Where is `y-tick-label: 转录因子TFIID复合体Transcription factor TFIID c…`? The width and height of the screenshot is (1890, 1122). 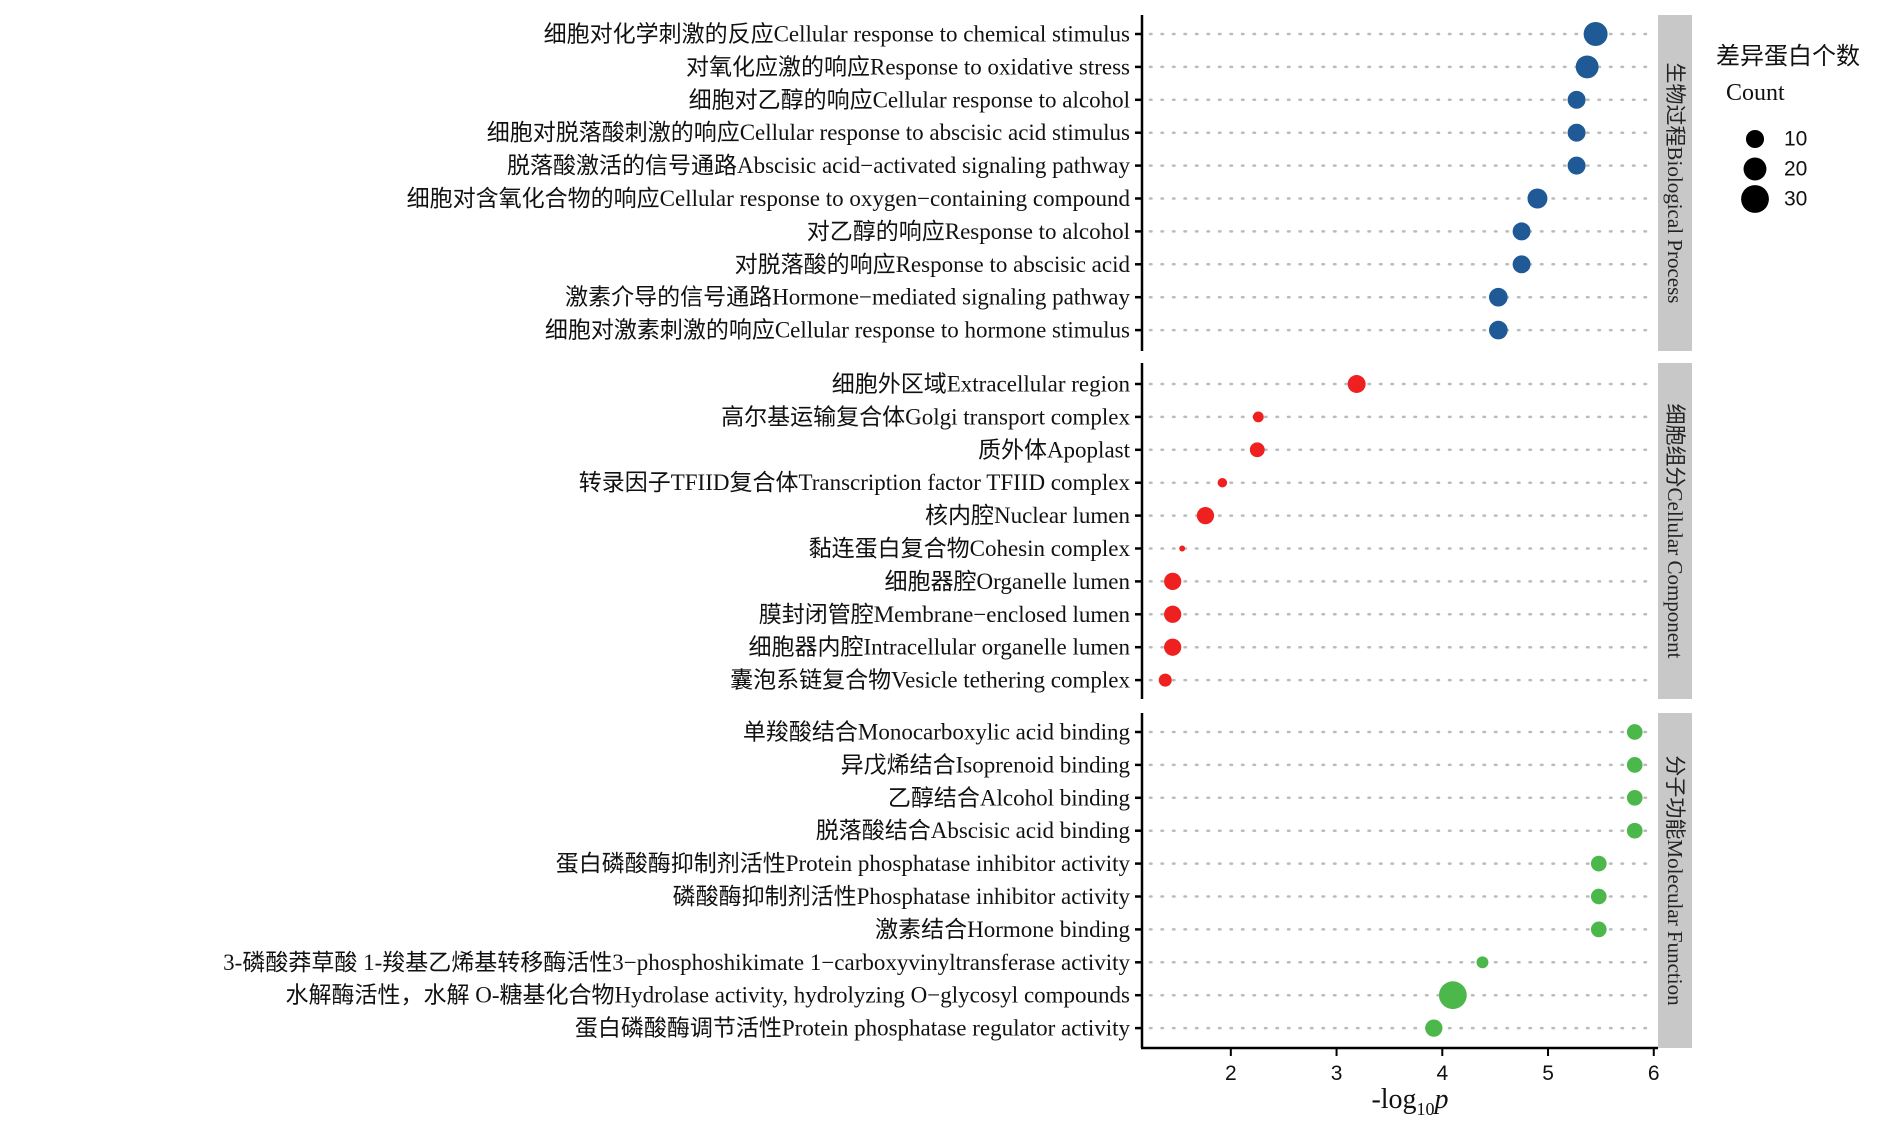 y-tick-label: 转录因子TFIID复合体Transcription factor TFIID c… is located at coordinates (855, 482).